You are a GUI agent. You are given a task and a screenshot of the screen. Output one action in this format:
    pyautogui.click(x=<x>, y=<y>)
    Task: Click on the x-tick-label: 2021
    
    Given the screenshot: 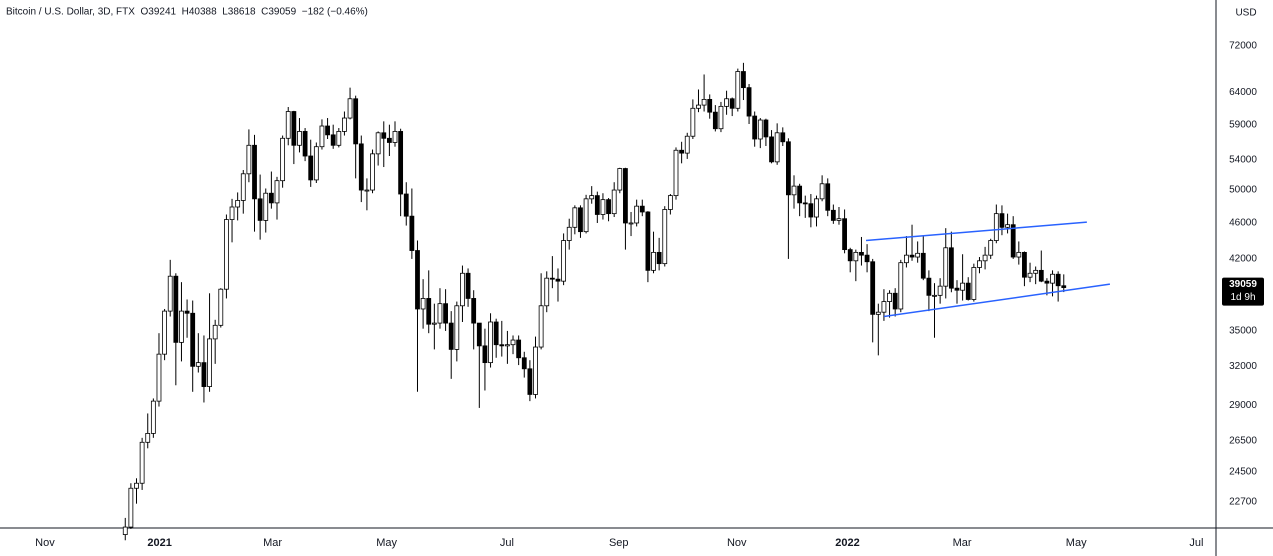 What is the action you would take?
    pyautogui.click(x=159, y=543)
    